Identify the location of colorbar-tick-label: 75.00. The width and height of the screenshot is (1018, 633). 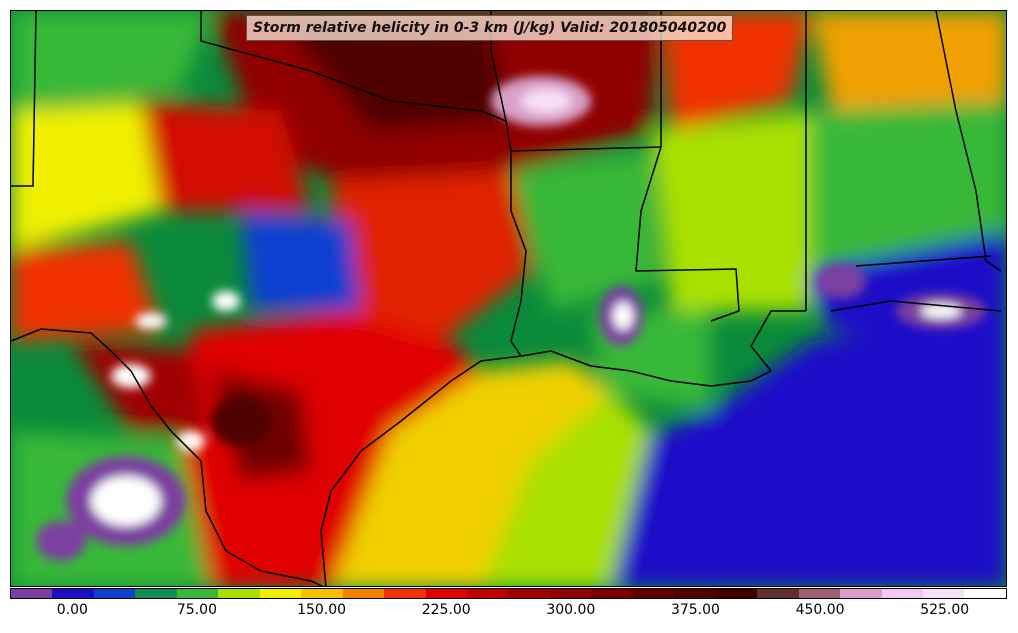
(196, 610).